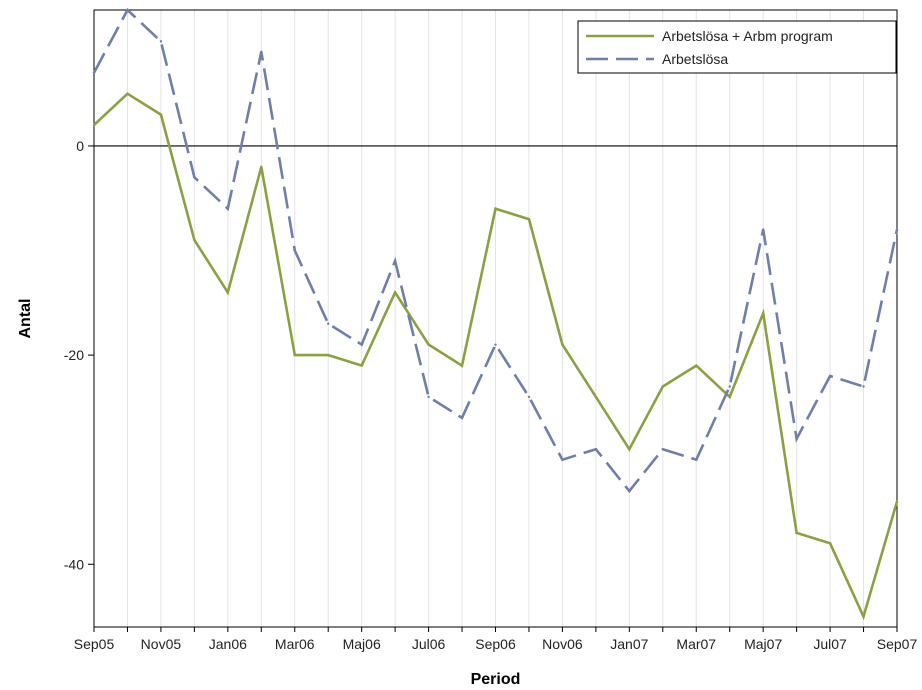 The image size is (922, 690). Describe the element at coordinates (695, 59) in the screenshot. I see `legend-label: Arbetslösa` at that location.